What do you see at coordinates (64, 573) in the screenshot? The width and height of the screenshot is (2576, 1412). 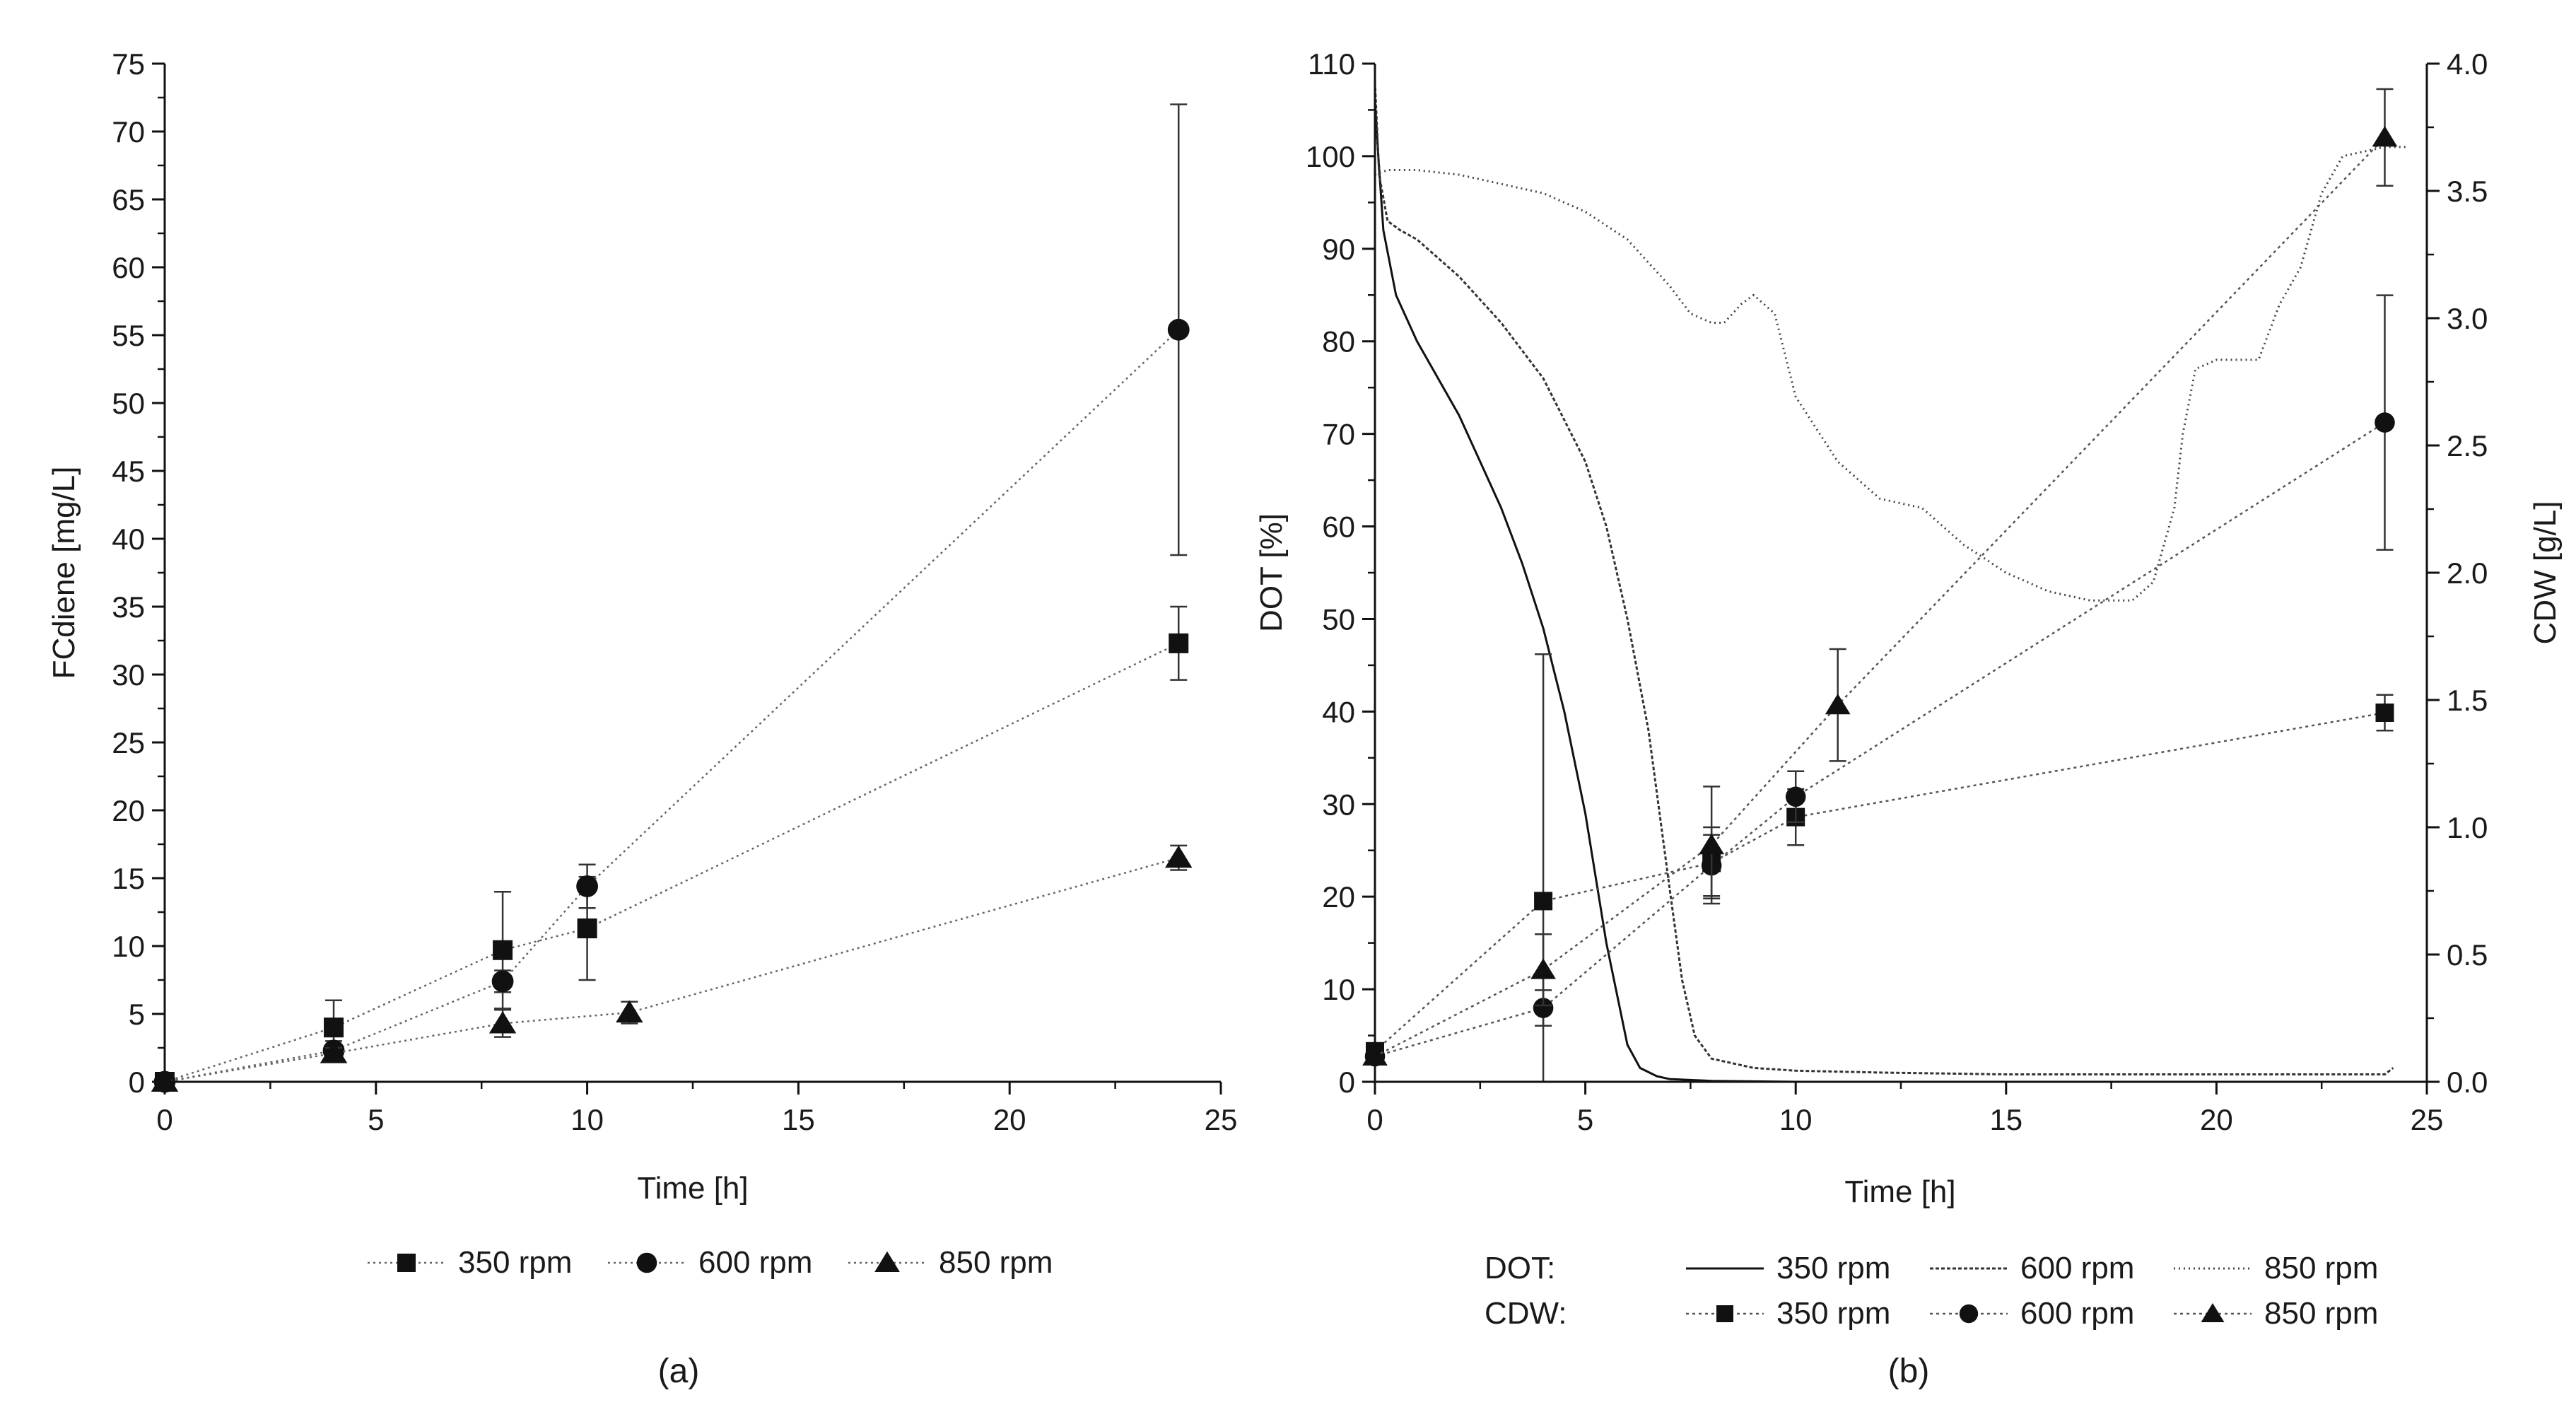 I see `panel-a-y-axis-label: FCdiene [mg/L]` at bounding box center [64, 573].